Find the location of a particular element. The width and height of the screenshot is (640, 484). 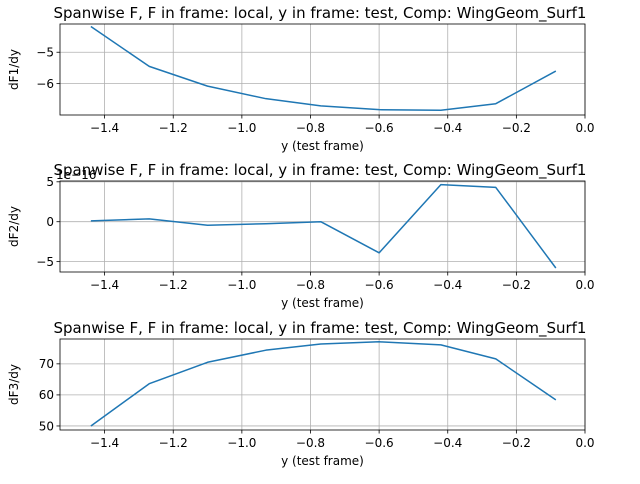

y-tick-label: 50 is located at coordinates (46, 426).